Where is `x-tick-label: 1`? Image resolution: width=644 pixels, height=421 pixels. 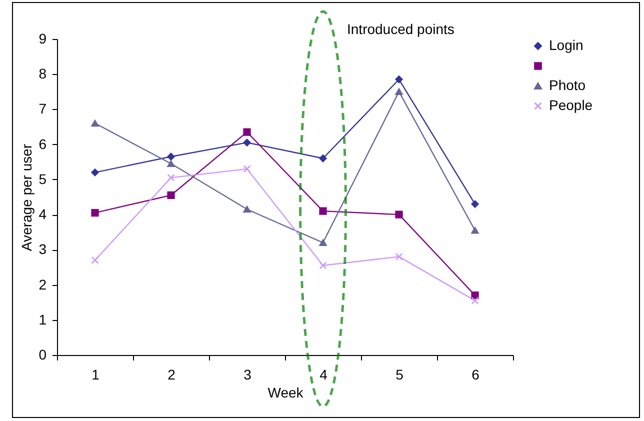 x-tick-label: 1 is located at coordinates (96, 374).